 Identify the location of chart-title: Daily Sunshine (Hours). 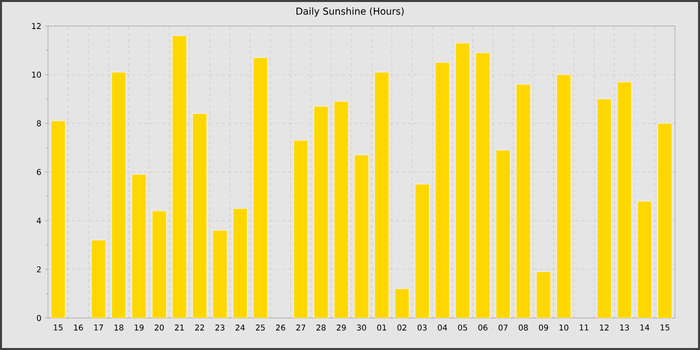
(350, 12).